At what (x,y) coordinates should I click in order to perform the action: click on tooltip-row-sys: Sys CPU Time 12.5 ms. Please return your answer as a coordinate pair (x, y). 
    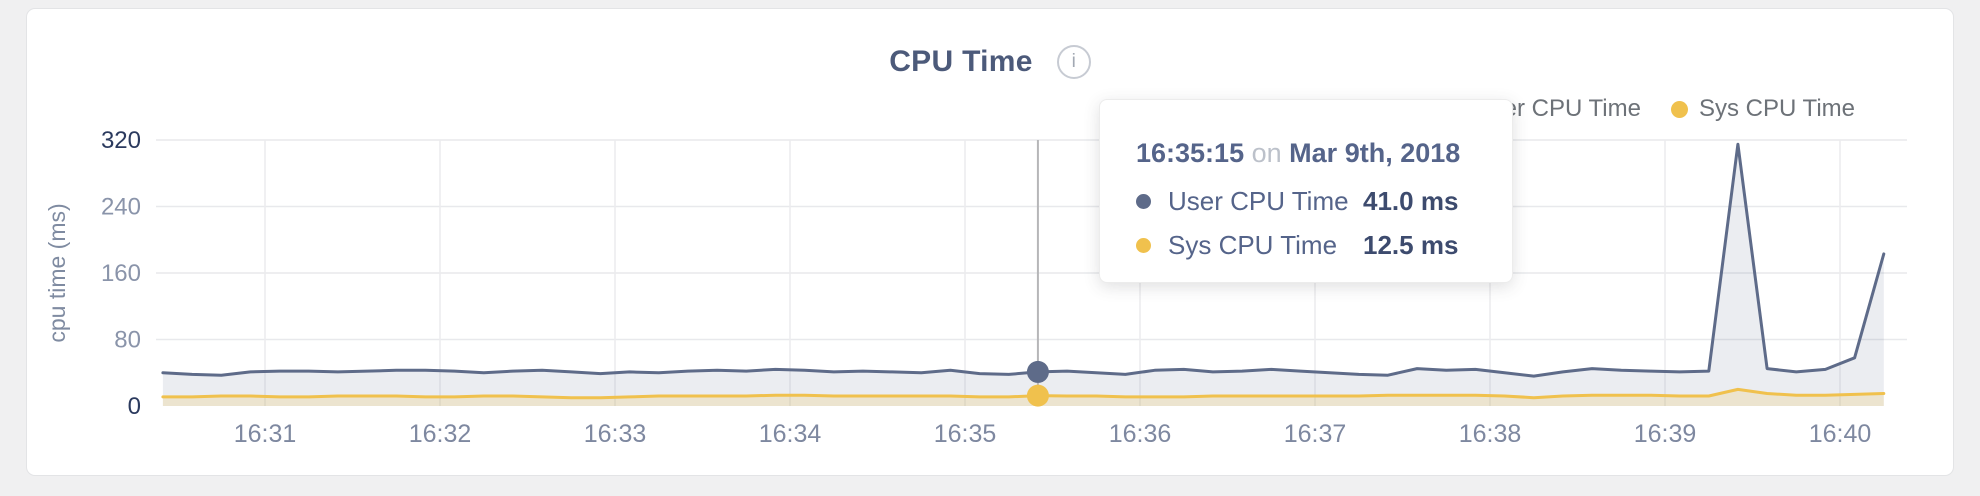
    Looking at the image, I should click on (1309, 245).